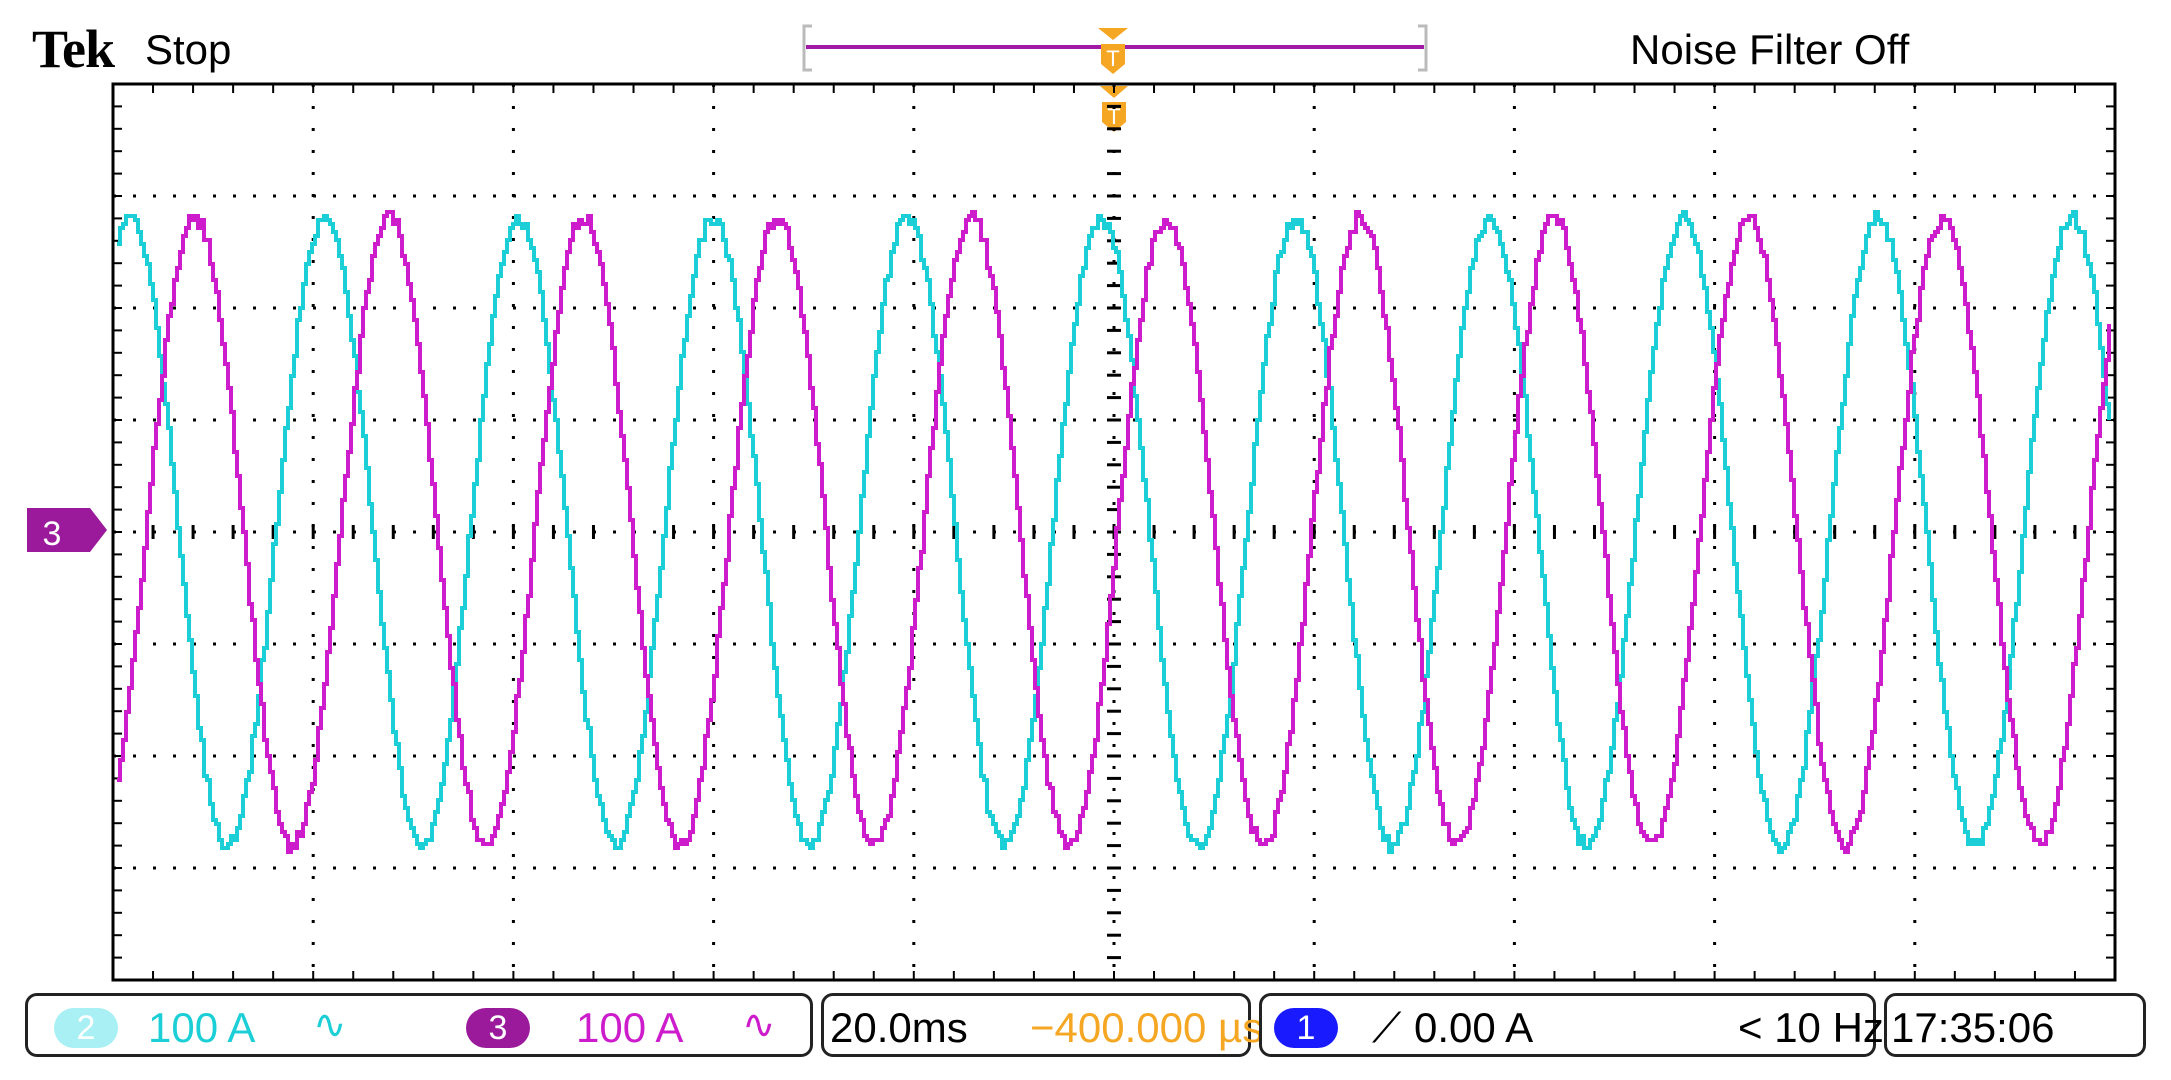 Image resolution: width=2171 pixels, height=1080 pixels. I want to click on ch3-marker-label: 3, so click(52, 534).